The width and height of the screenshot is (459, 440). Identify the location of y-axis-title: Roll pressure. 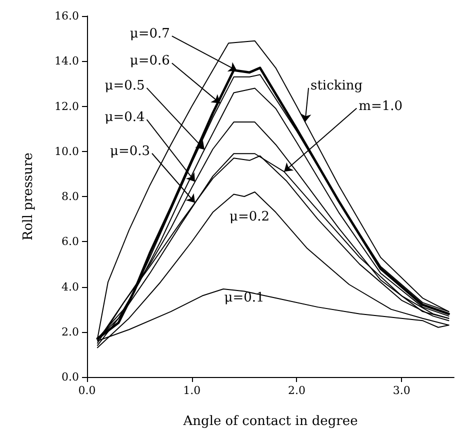
(28, 196).